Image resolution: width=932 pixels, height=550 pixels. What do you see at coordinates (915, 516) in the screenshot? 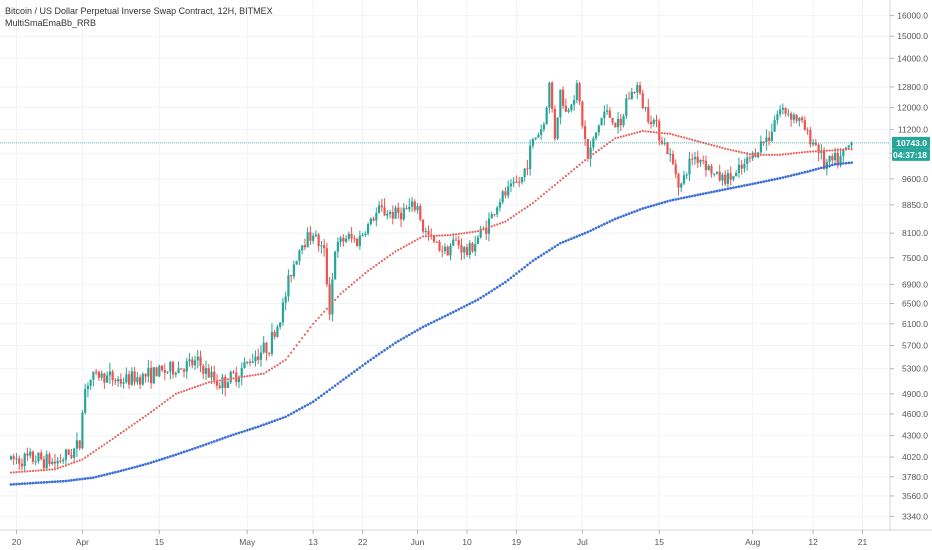
I see `y-tick-label: 3340.0` at bounding box center [915, 516].